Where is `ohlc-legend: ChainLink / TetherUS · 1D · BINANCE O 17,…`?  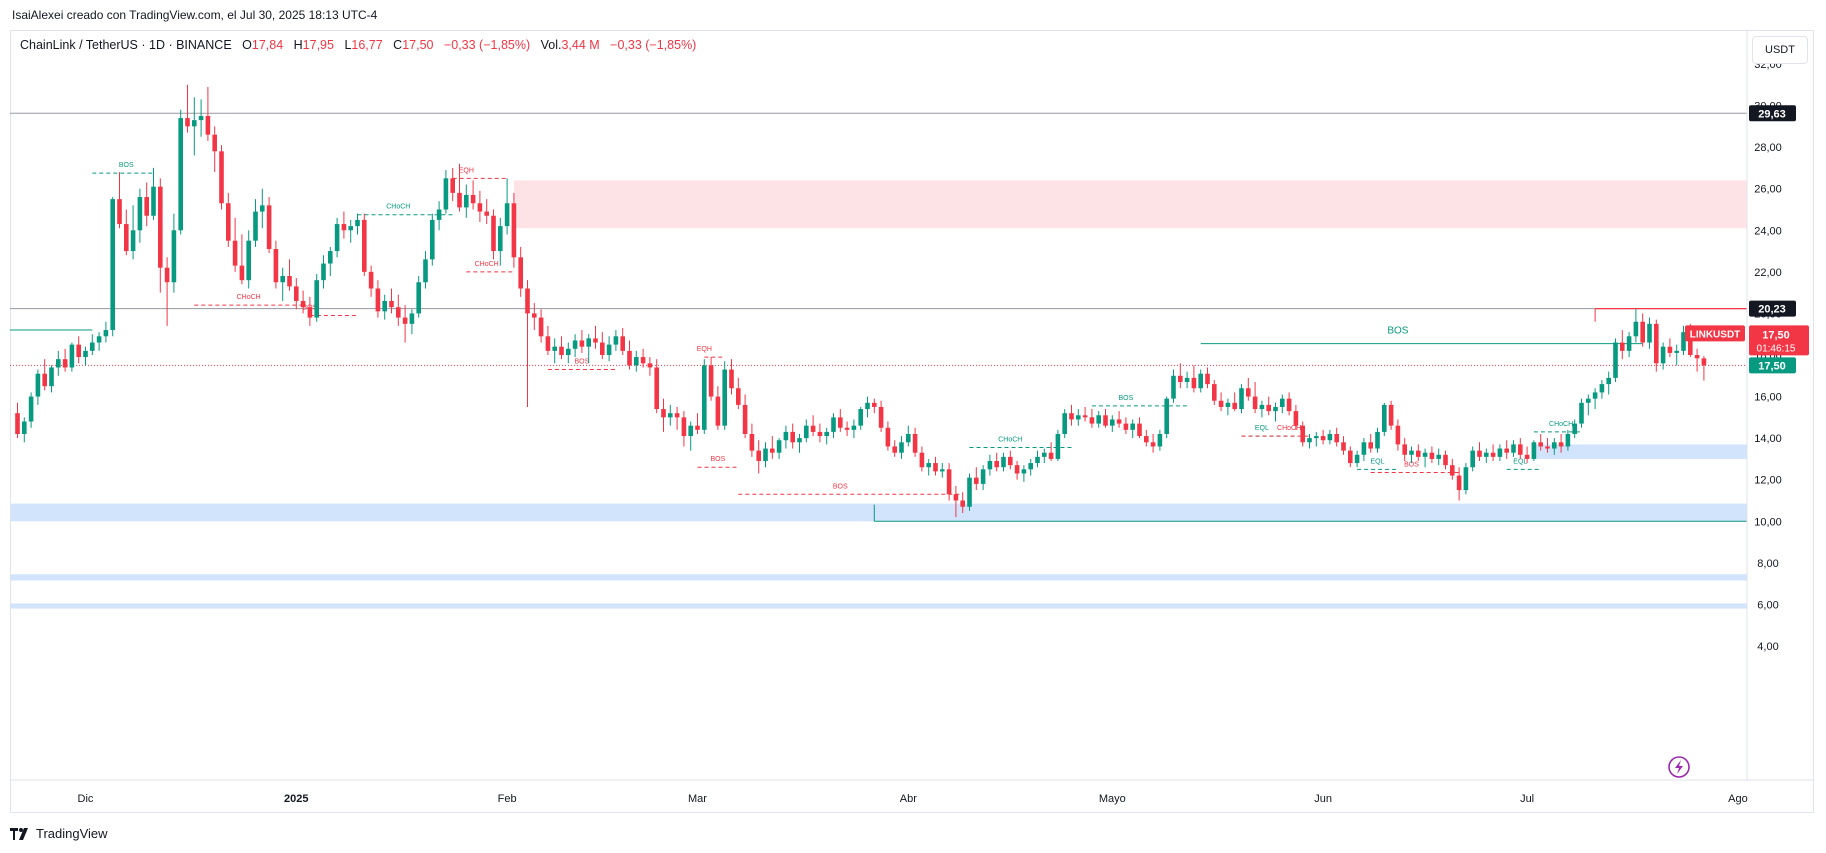
ohlc-legend: ChainLink / TetherUS · 1D · BINANCE O 17,… is located at coordinates (358, 45).